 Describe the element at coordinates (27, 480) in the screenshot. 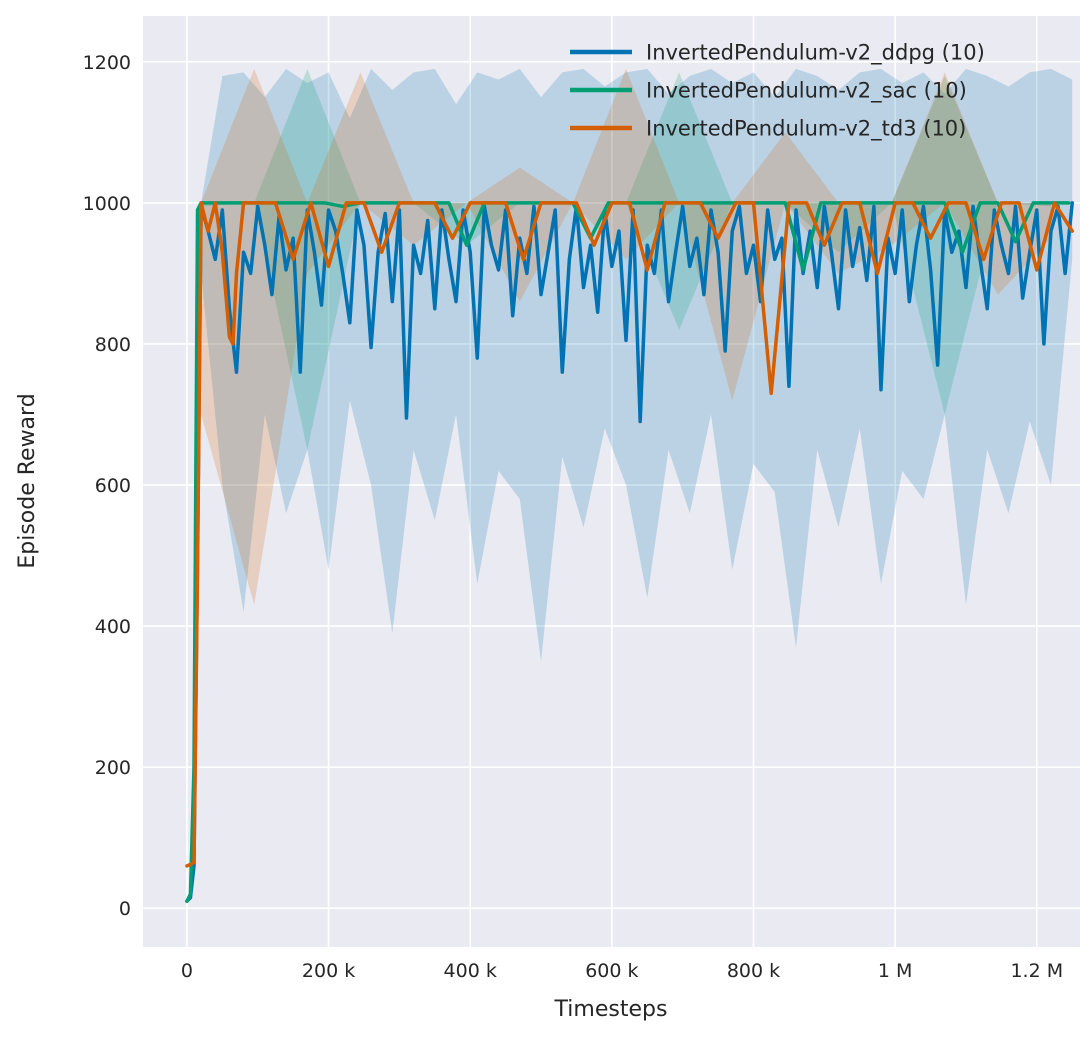

I see `y-axis-label: Episode Reward` at that location.